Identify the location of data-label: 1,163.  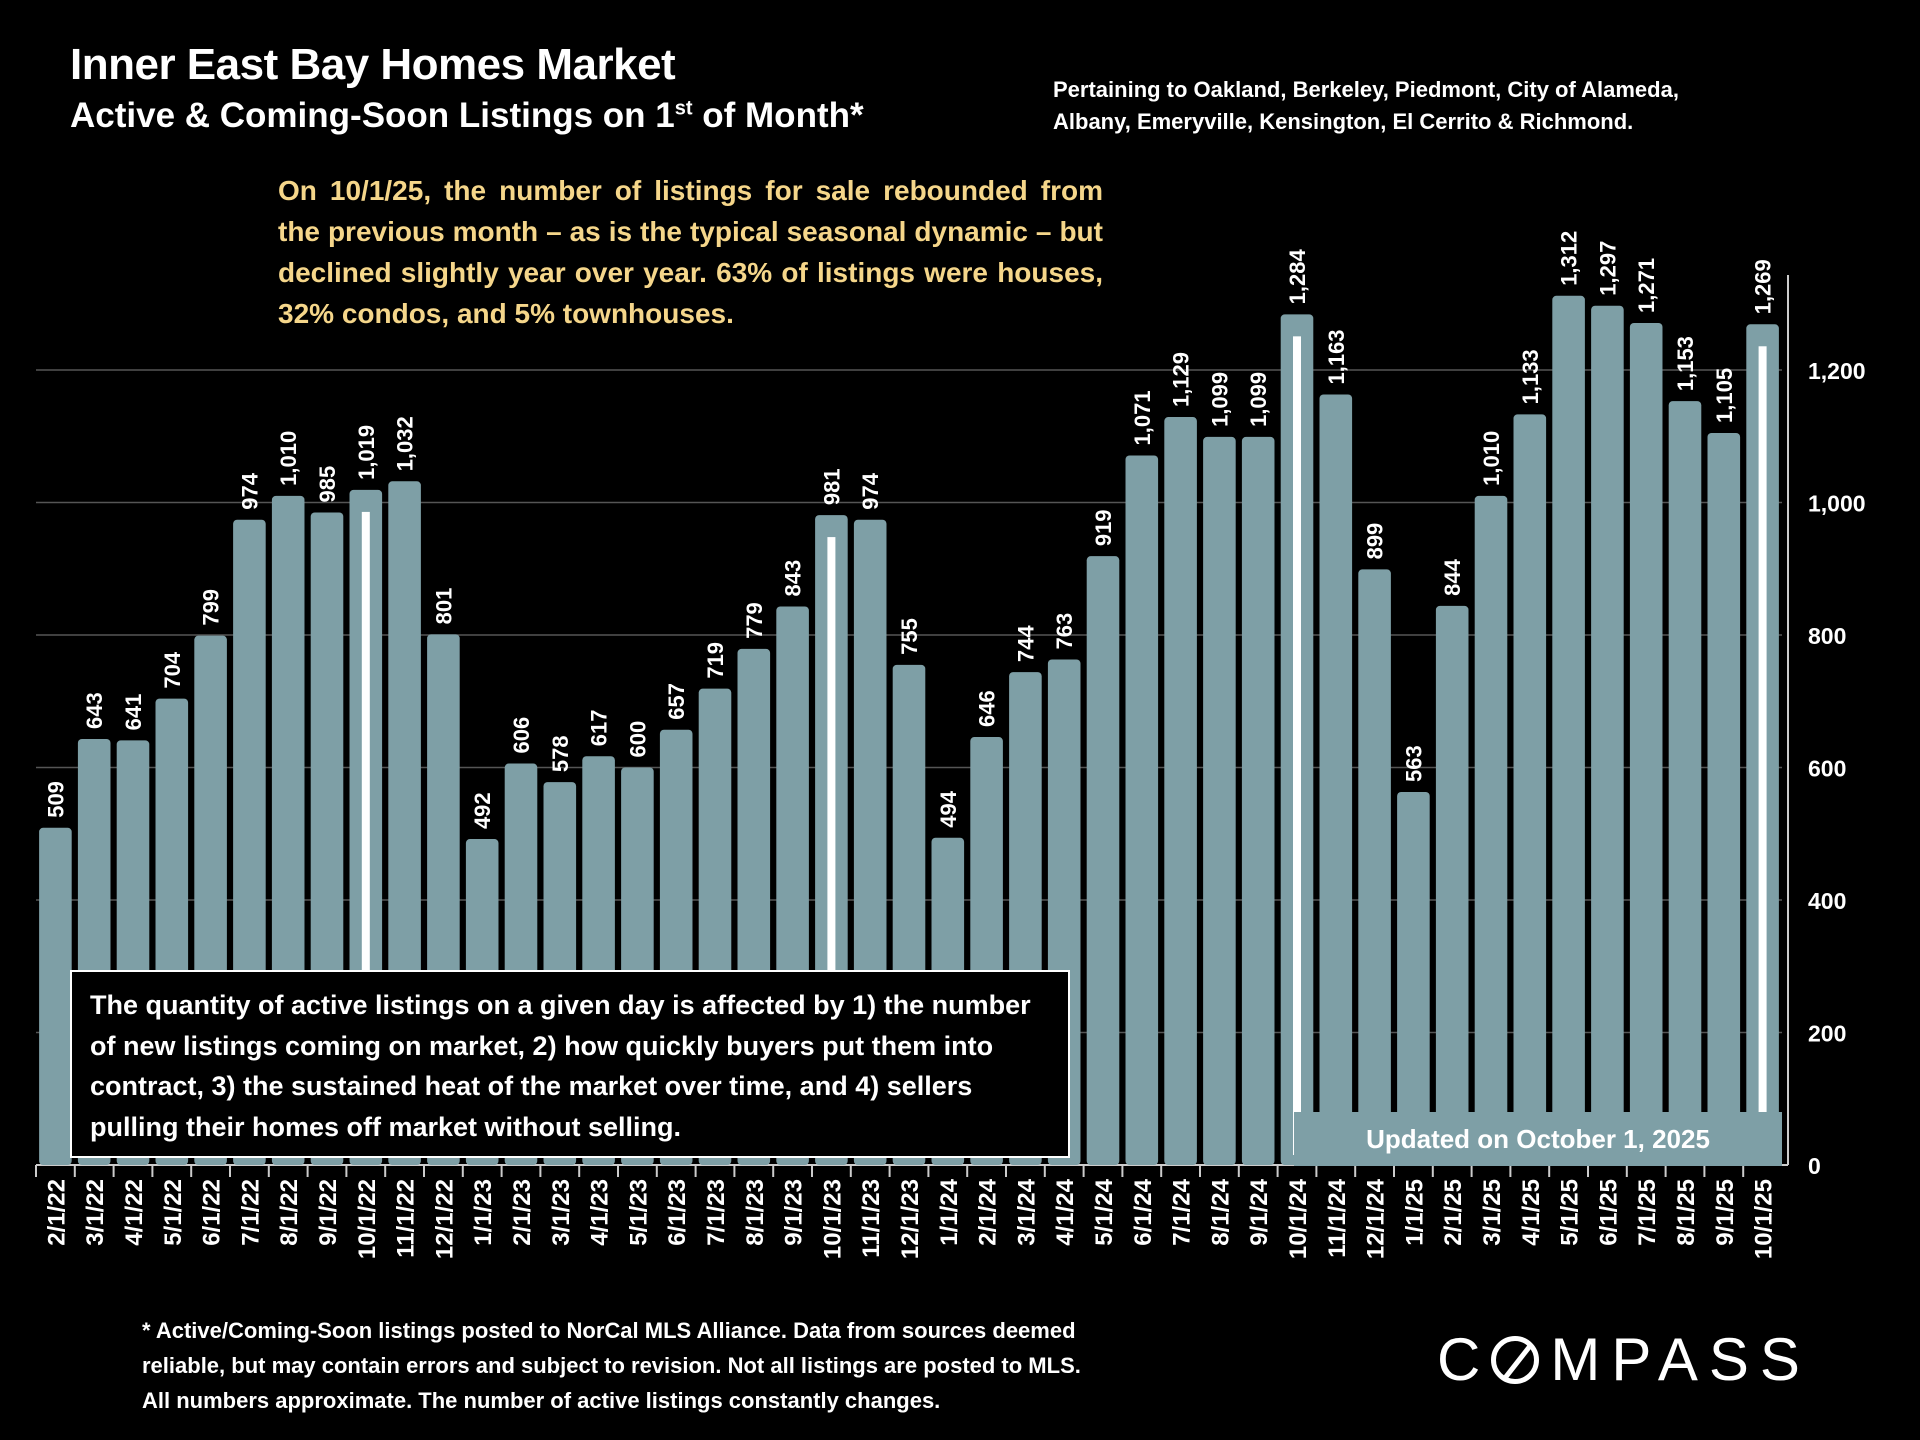
(1336, 356).